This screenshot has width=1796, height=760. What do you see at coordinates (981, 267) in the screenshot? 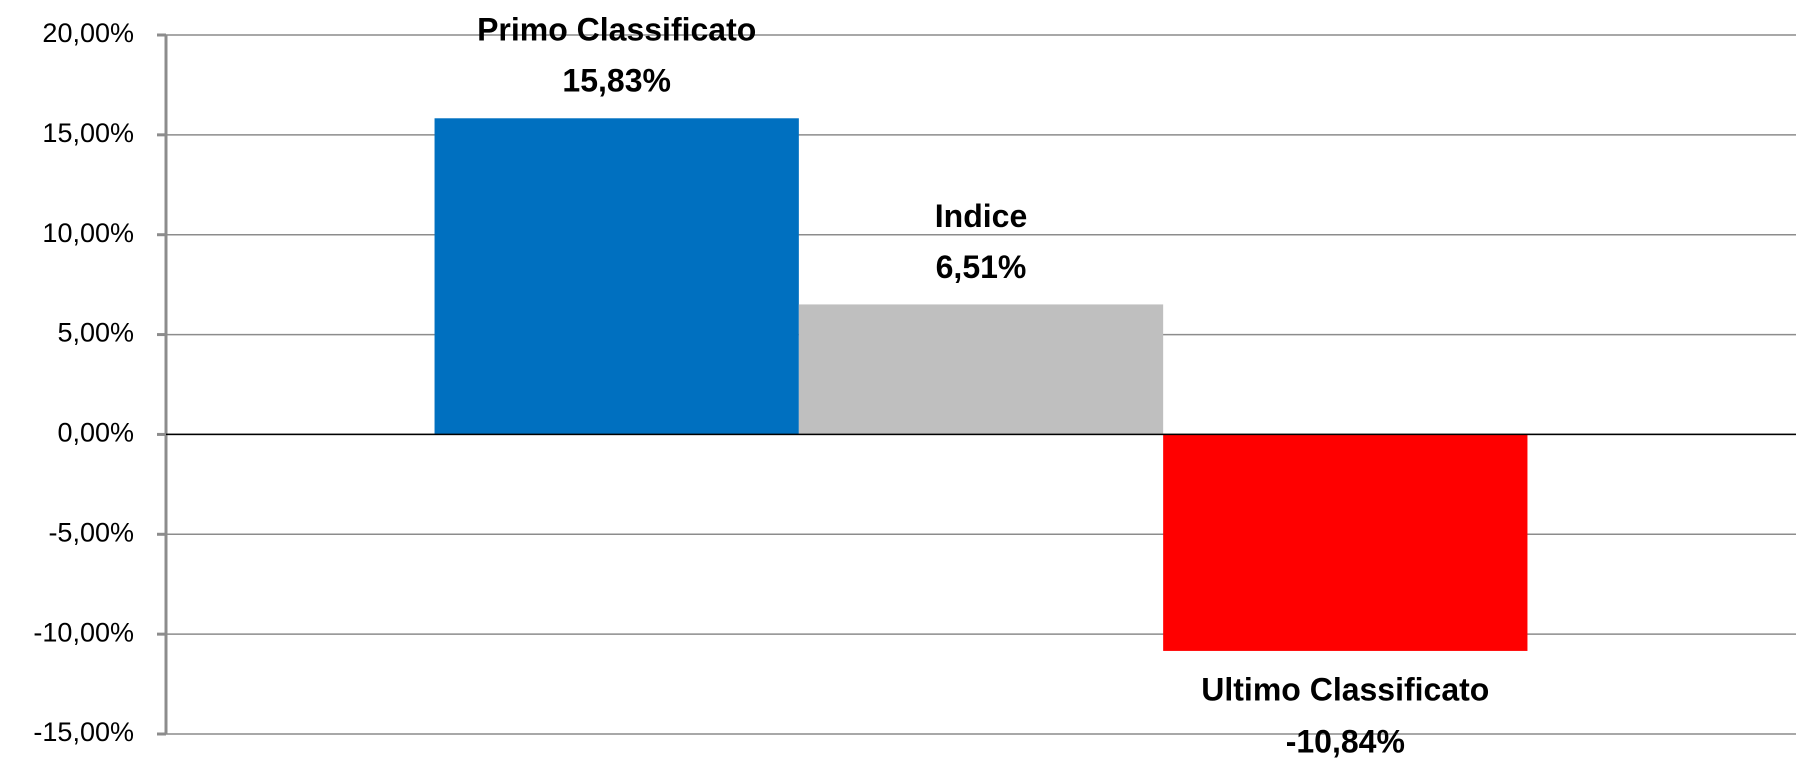
I see `data-label: 6,51%` at bounding box center [981, 267].